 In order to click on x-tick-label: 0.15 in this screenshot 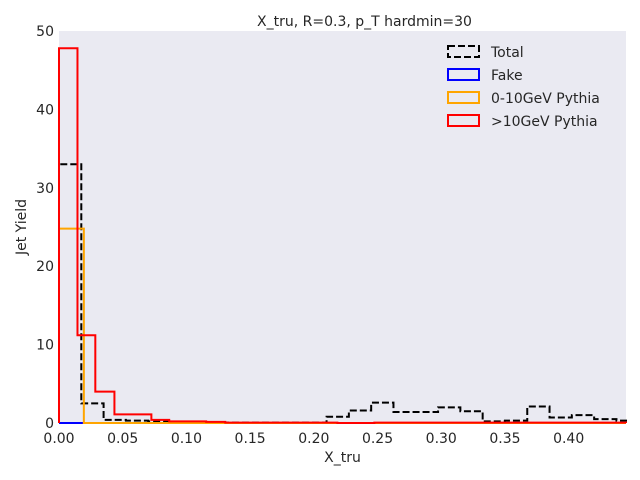, I will do `click(250, 439)`.